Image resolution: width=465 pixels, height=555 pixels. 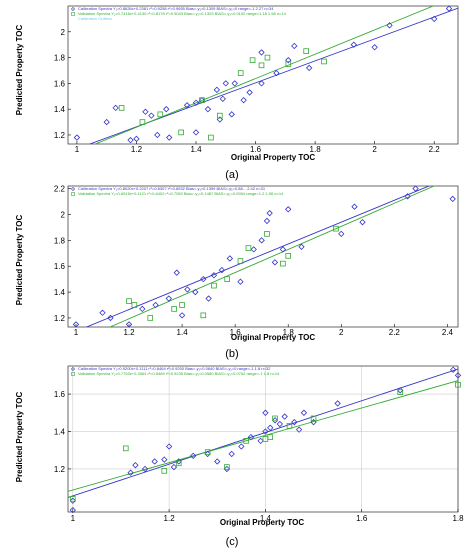 I want to click on x-tick-label: 2.2, so click(x=395, y=332).